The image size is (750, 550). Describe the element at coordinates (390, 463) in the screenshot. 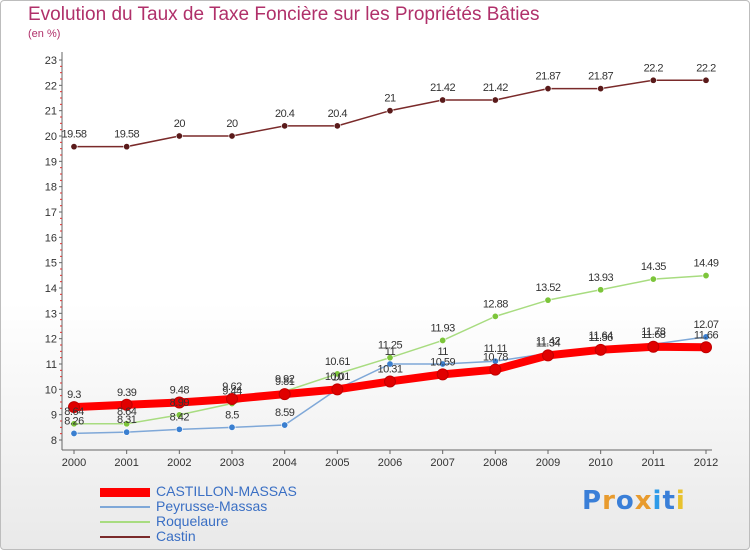

I see `x-tick-label: 2006` at that location.